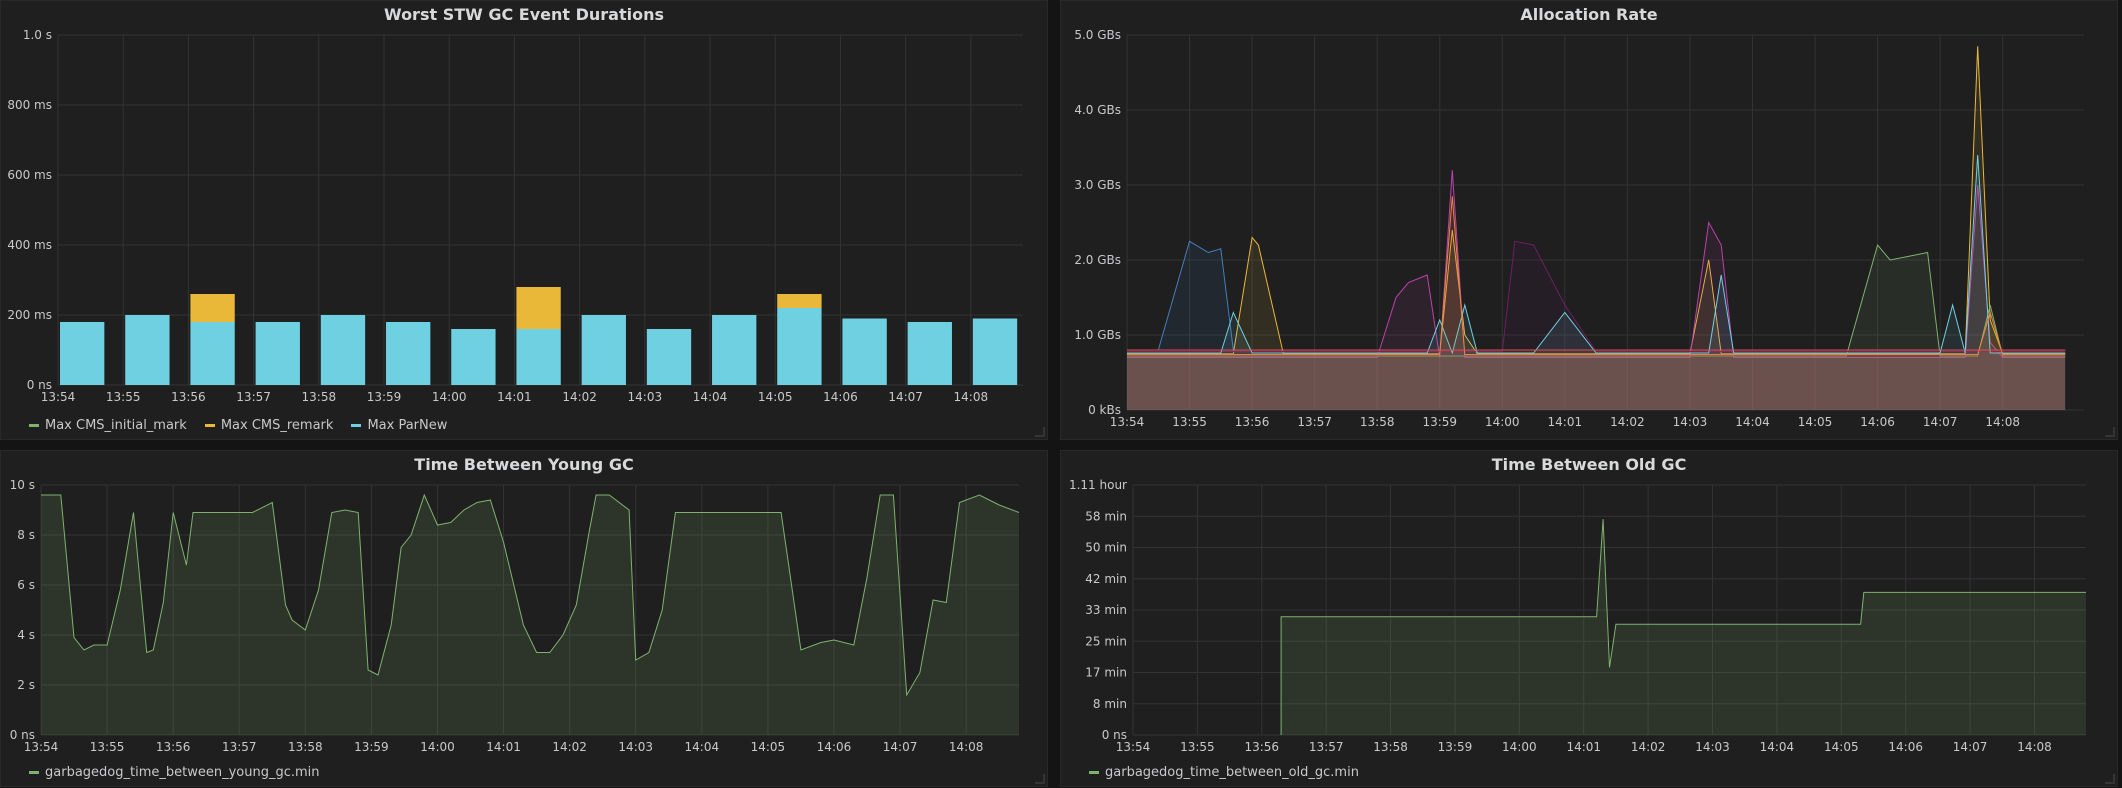 The height and width of the screenshot is (788, 2122). I want to click on y-tick-label: 400 ms, so click(29, 245).